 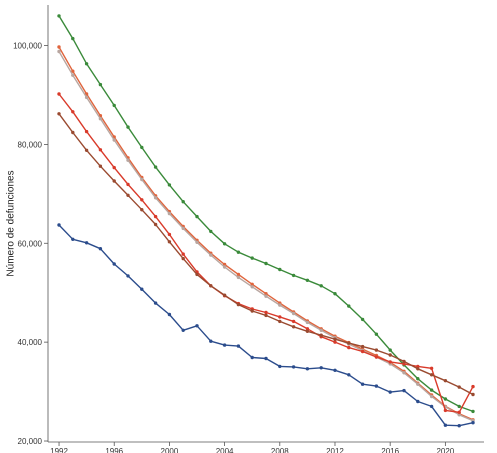 What do you see at coordinates (30, 244) in the screenshot?
I see `y-axis-ticks: 20,000 40,000 60,000 80,000 100,000` at bounding box center [30, 244].